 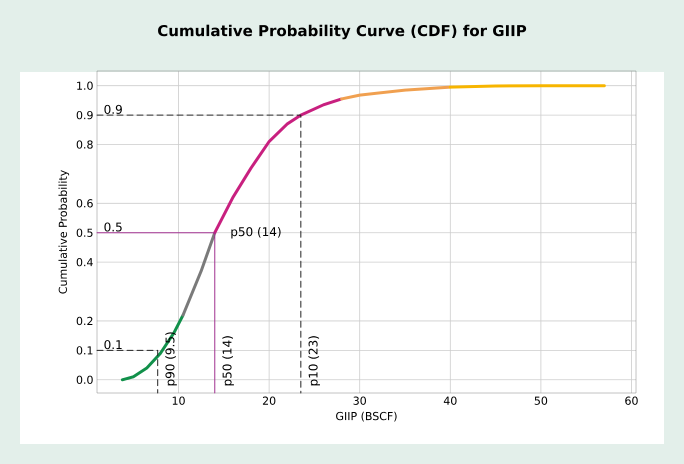 What do you see at coordinates (84, 380) in the screenshot?
I see `y-tick-label: 0.0` at bounding box center [84, 380].